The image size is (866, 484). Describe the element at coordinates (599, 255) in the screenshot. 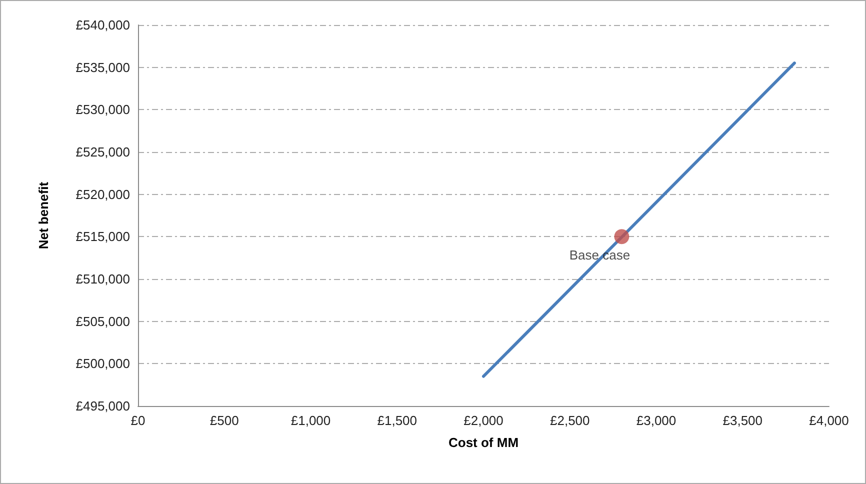

I see `annotation: Base case` at that location.